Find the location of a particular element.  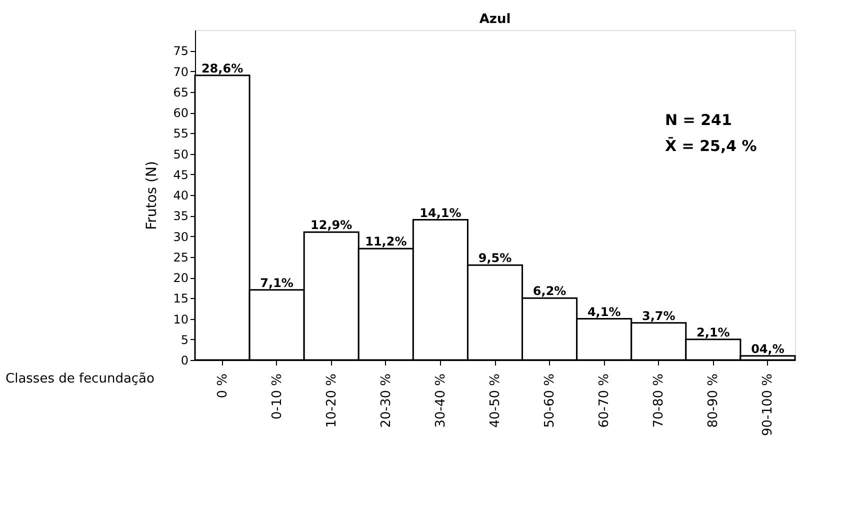

x-tick-label: 70-80 % is located at coordinates (659, 401).